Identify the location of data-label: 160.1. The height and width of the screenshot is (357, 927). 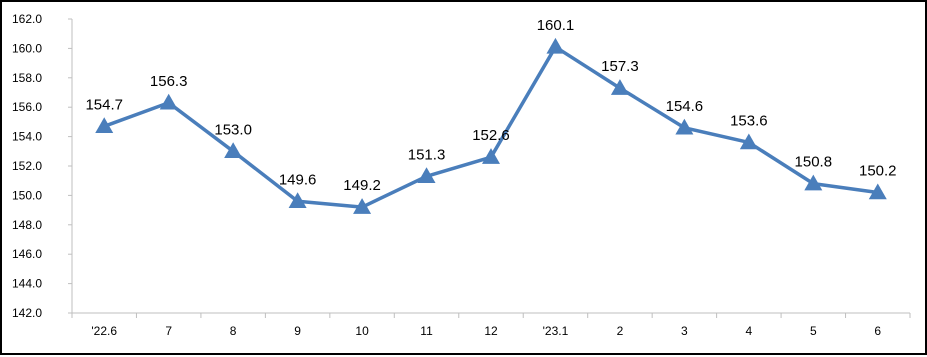
(556, 25).